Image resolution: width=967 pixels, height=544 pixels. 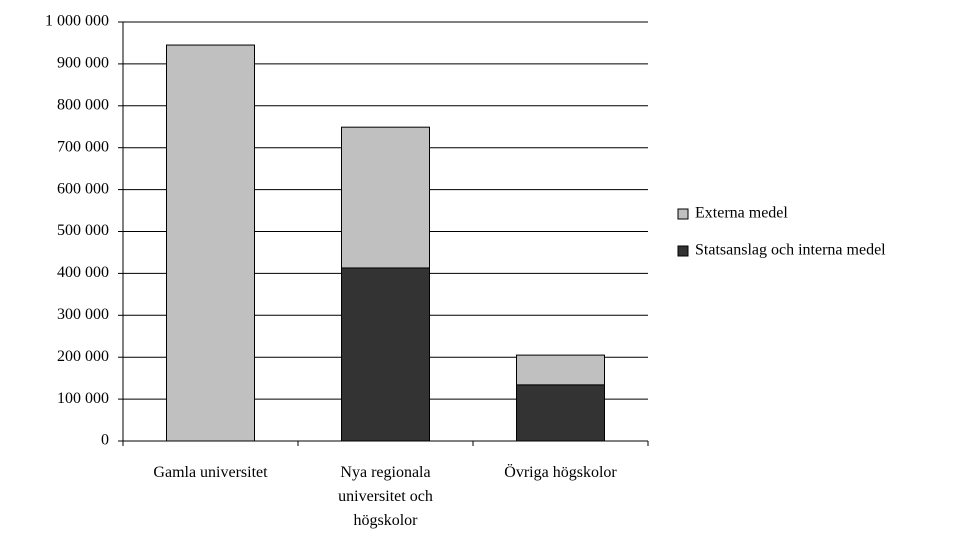 I want to click on legend-label: Statsanslag och interna medel, so click(x=790, y=250).